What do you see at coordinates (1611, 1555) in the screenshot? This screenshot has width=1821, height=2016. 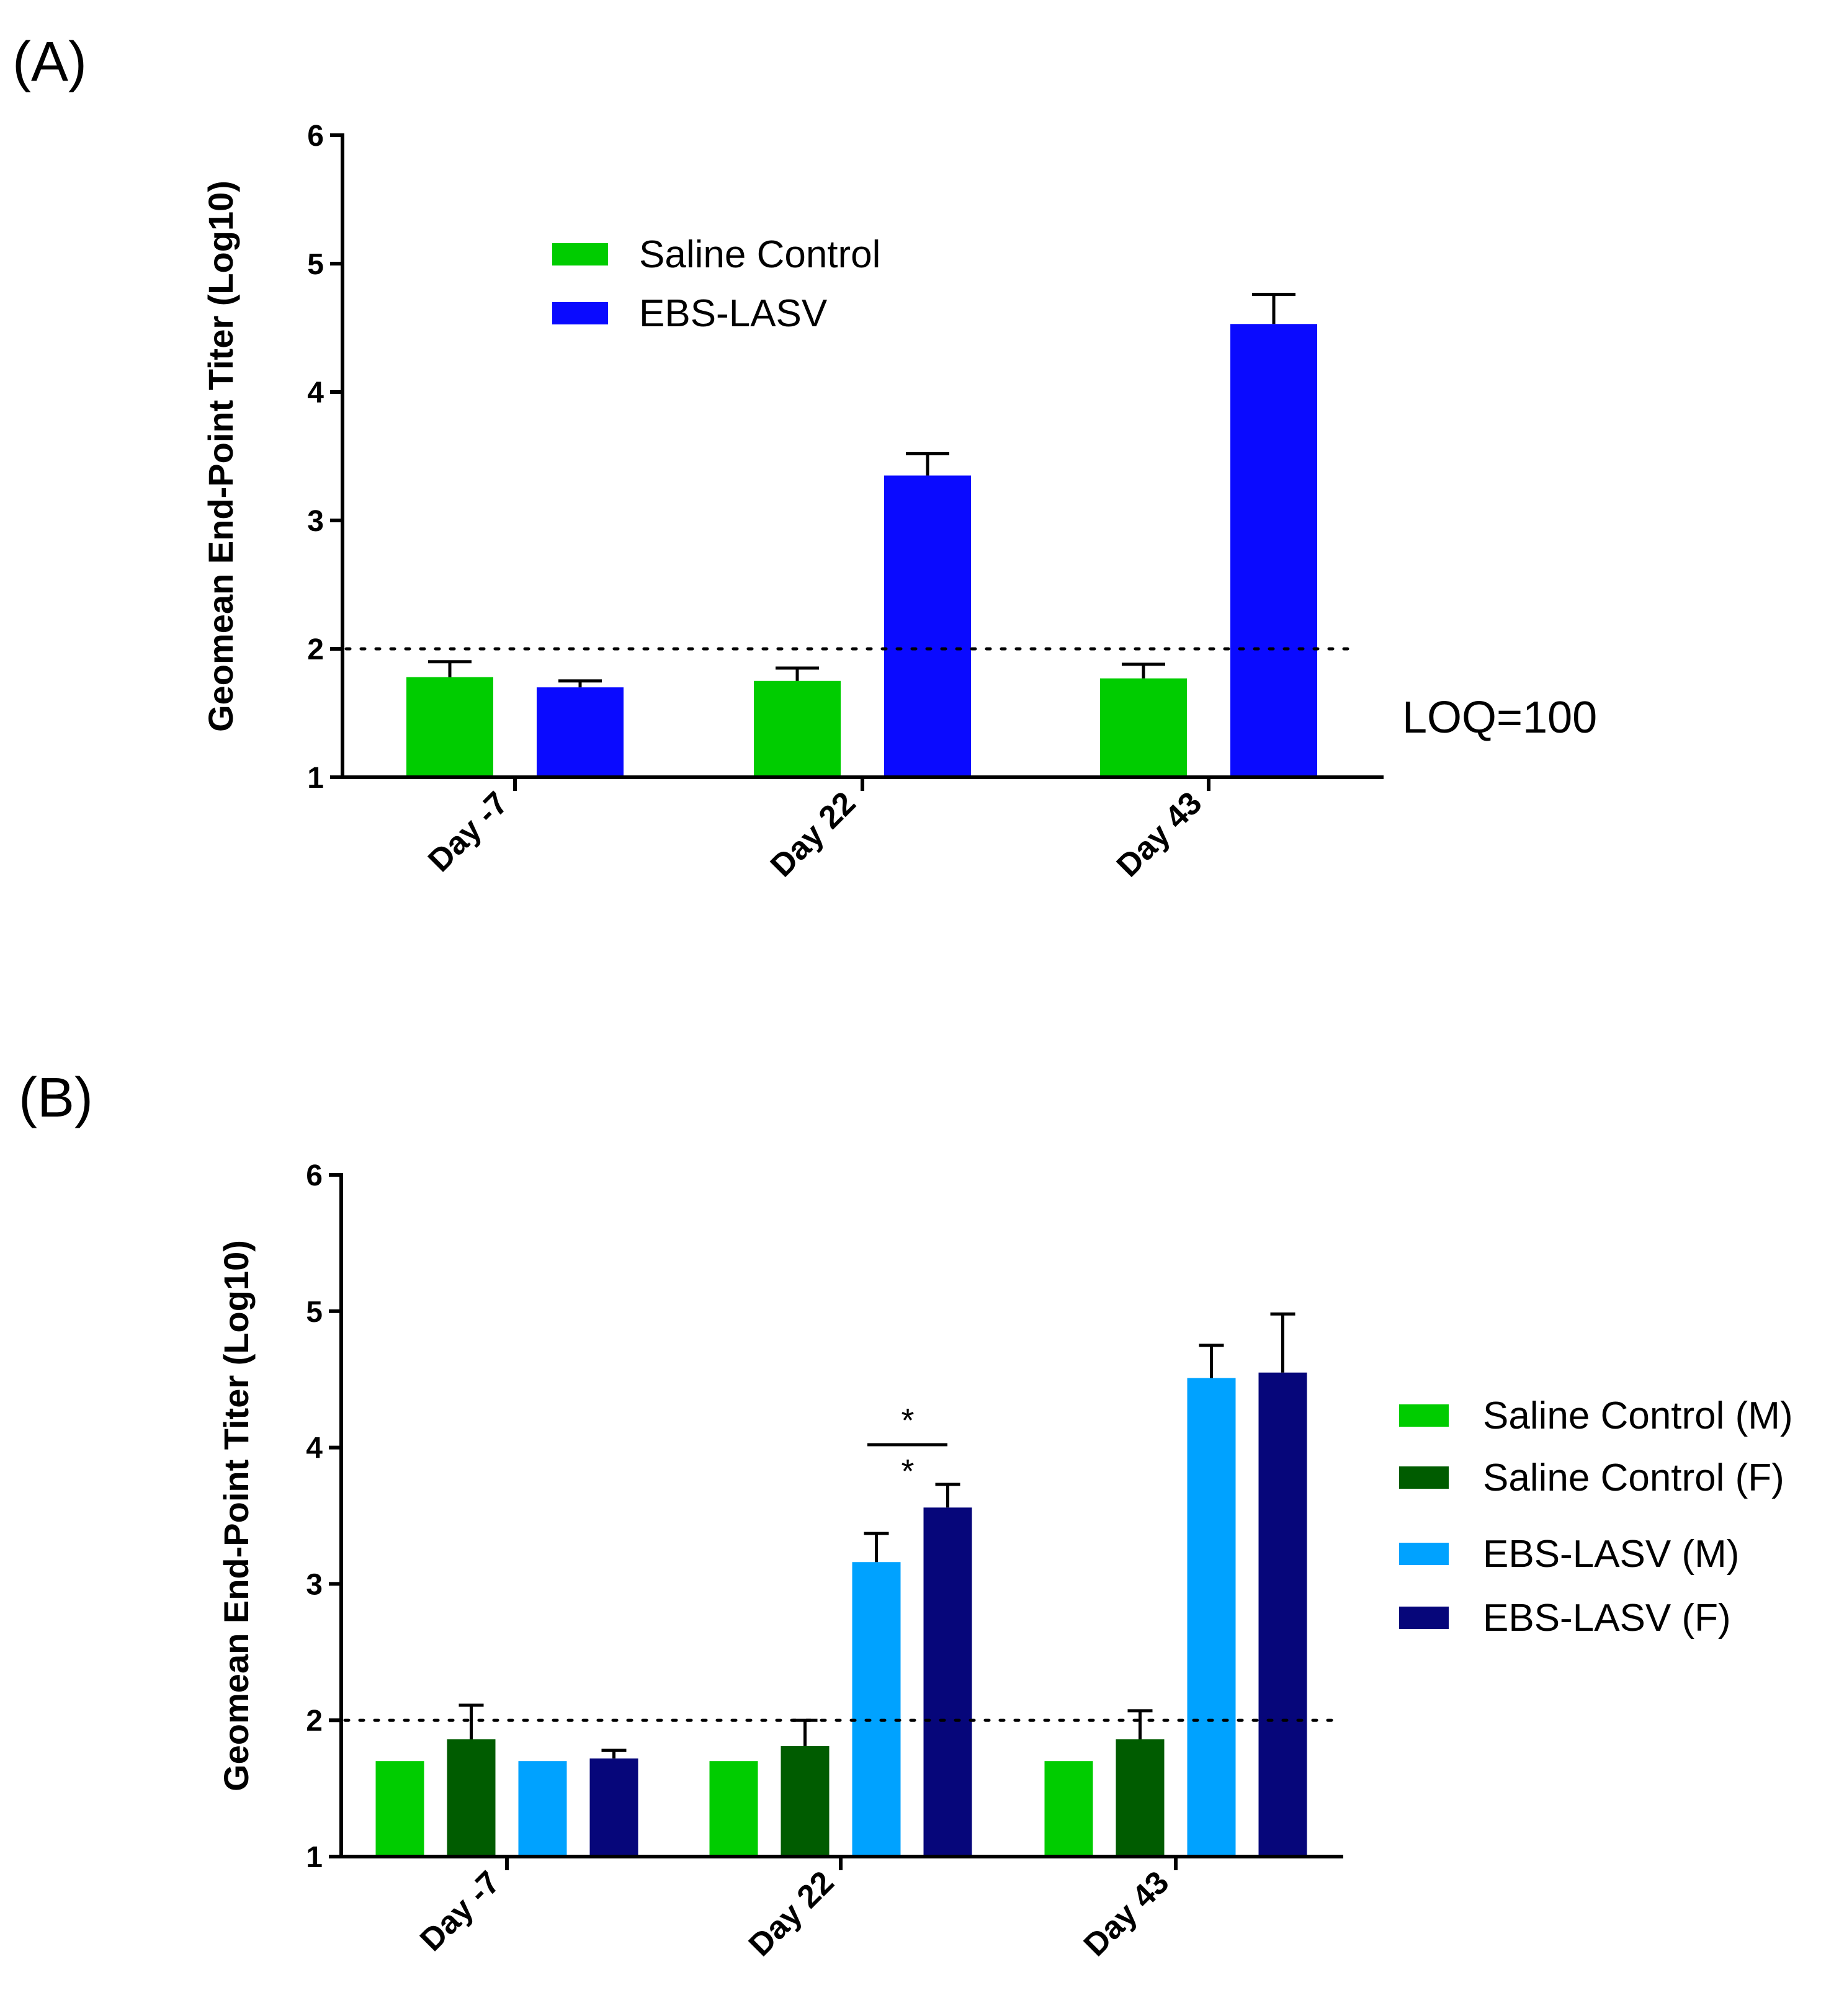 I see `legend-label-ebs-lasv-m: EBS-LASV (M)` at bounding box center [1611, 1555].